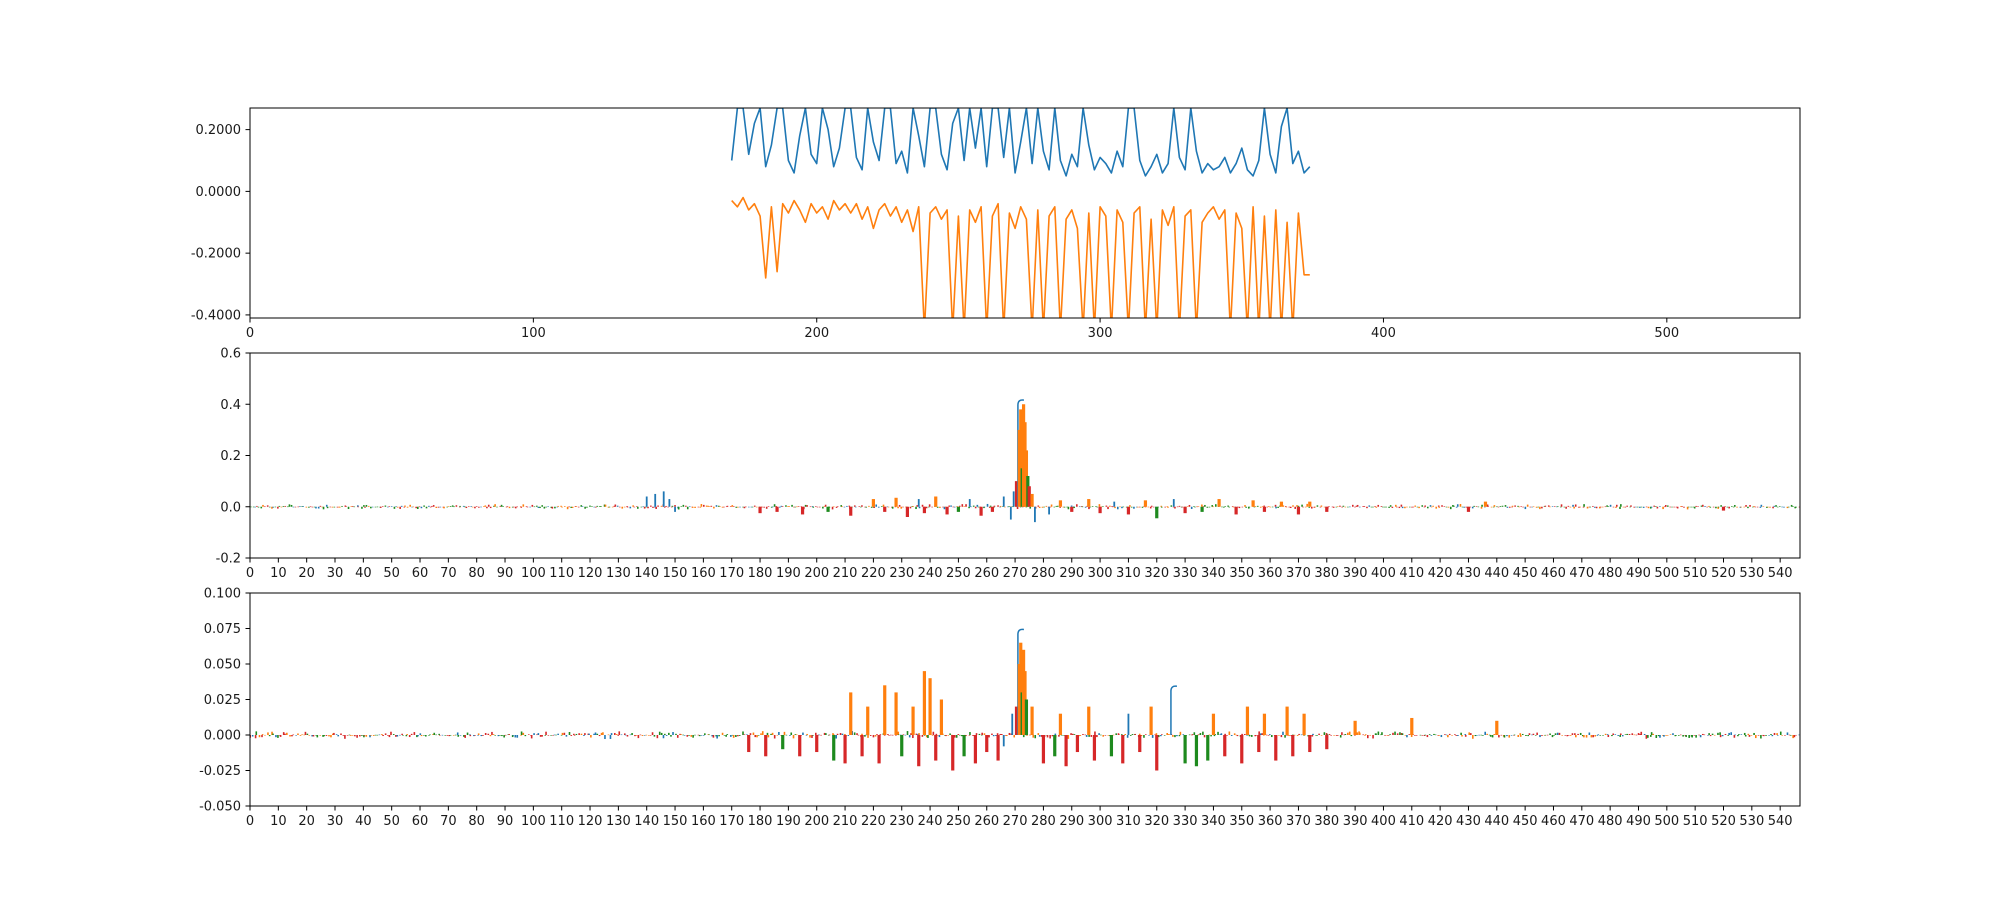  What do you see at coordinates (1496, 573) in the screenshot?
I see `x-tick-label: 440` at bounding box center [1496, 573].